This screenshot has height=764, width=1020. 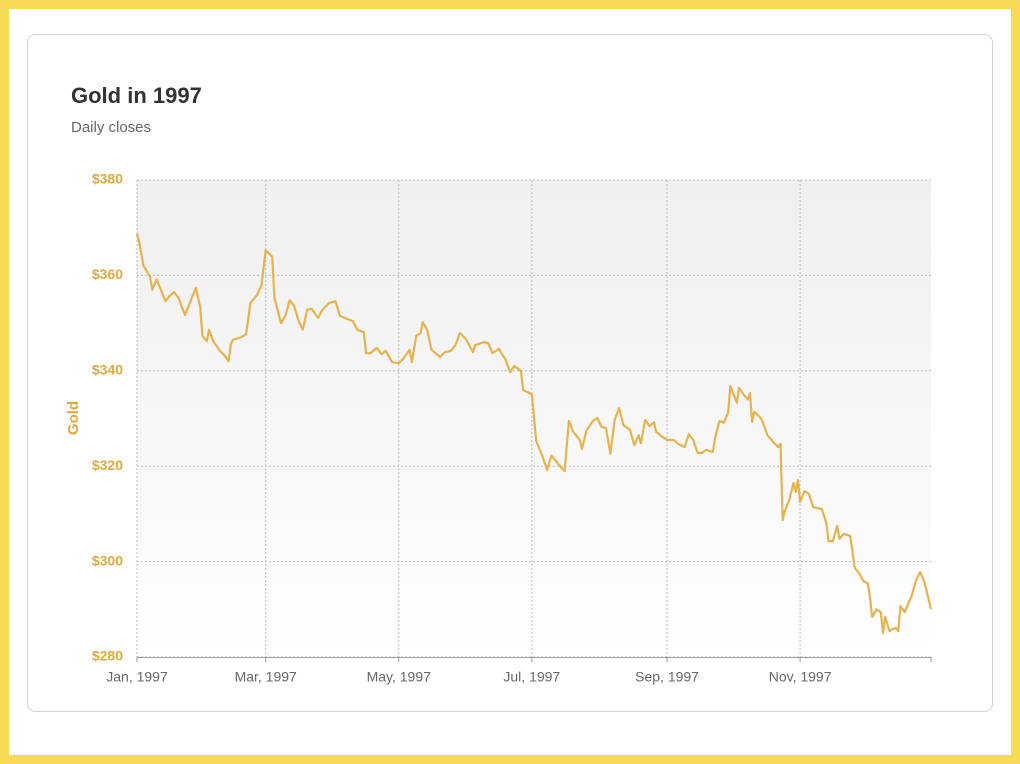 I want to click on chart-title: Gold in 1997, so click(x=136, y=95).